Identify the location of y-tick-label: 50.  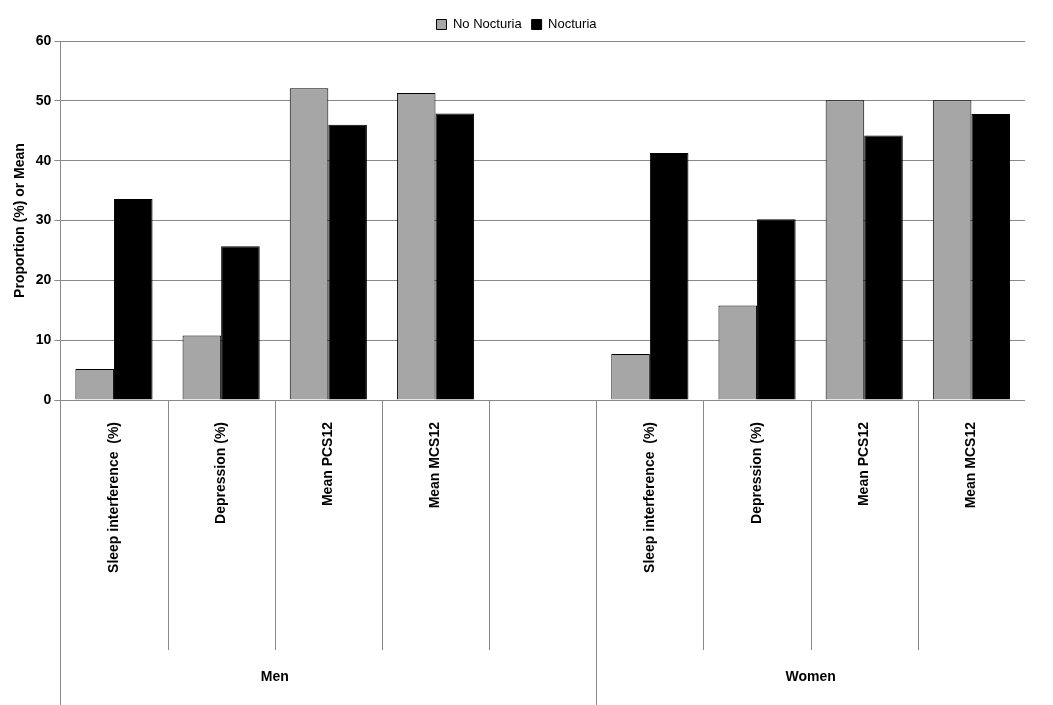
(43, 99).